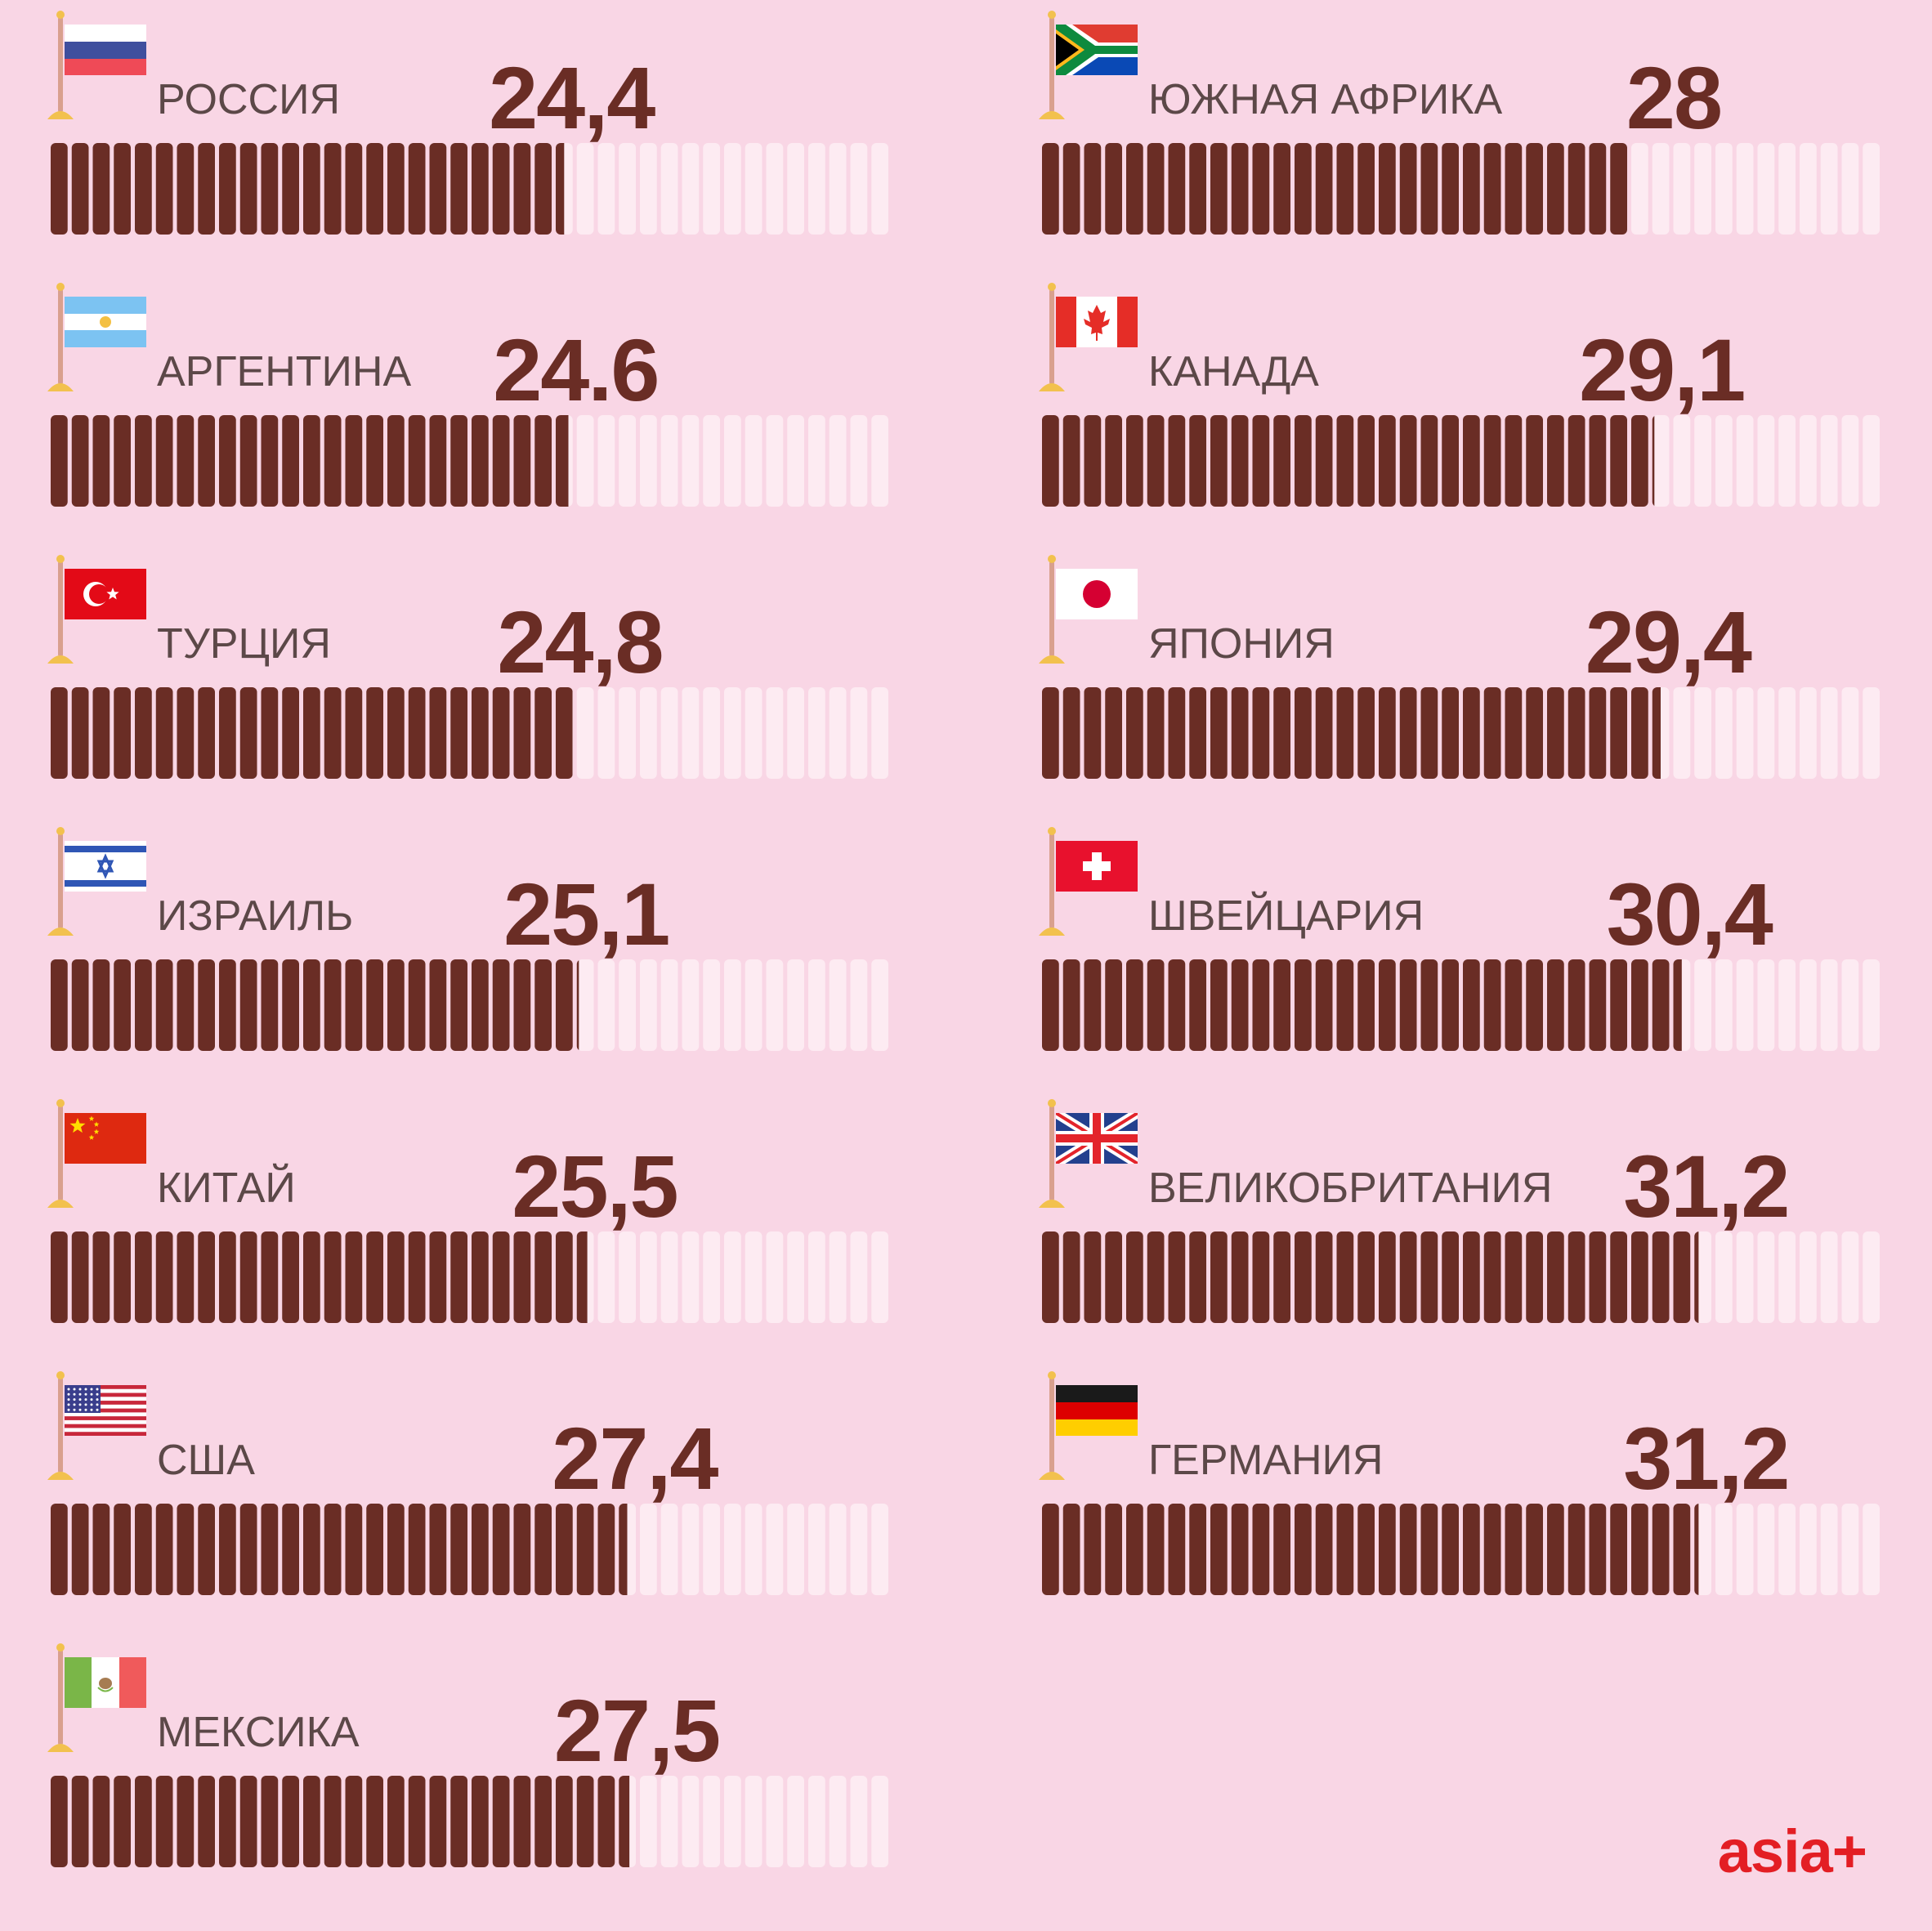  I want to click on value-label: 30,4, so click(1690, 914).